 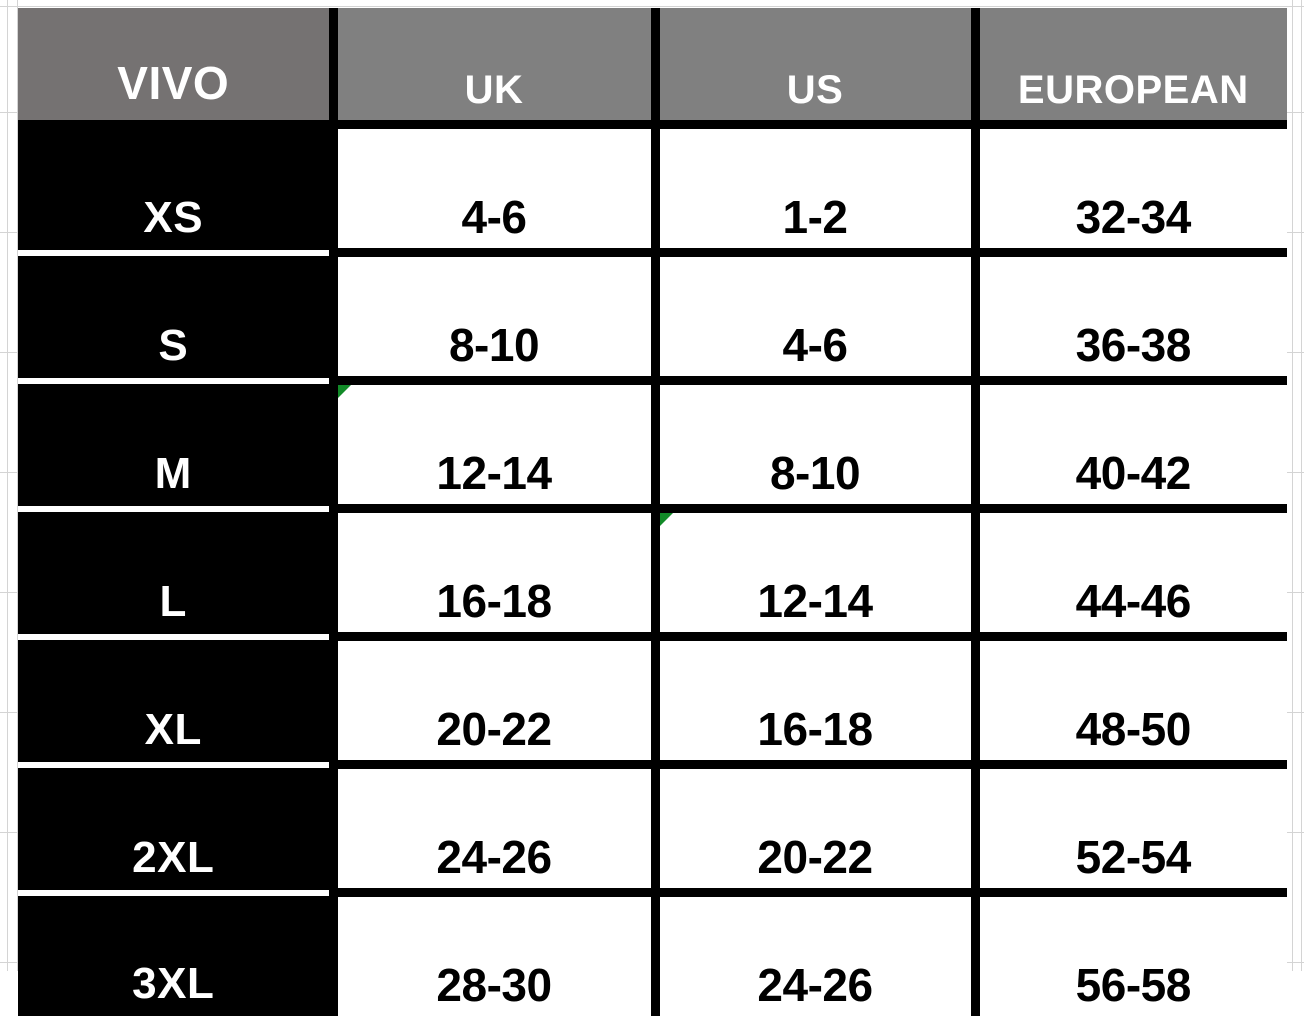 I want to click on value-european: 32-34, so click(x=1134, y=188).